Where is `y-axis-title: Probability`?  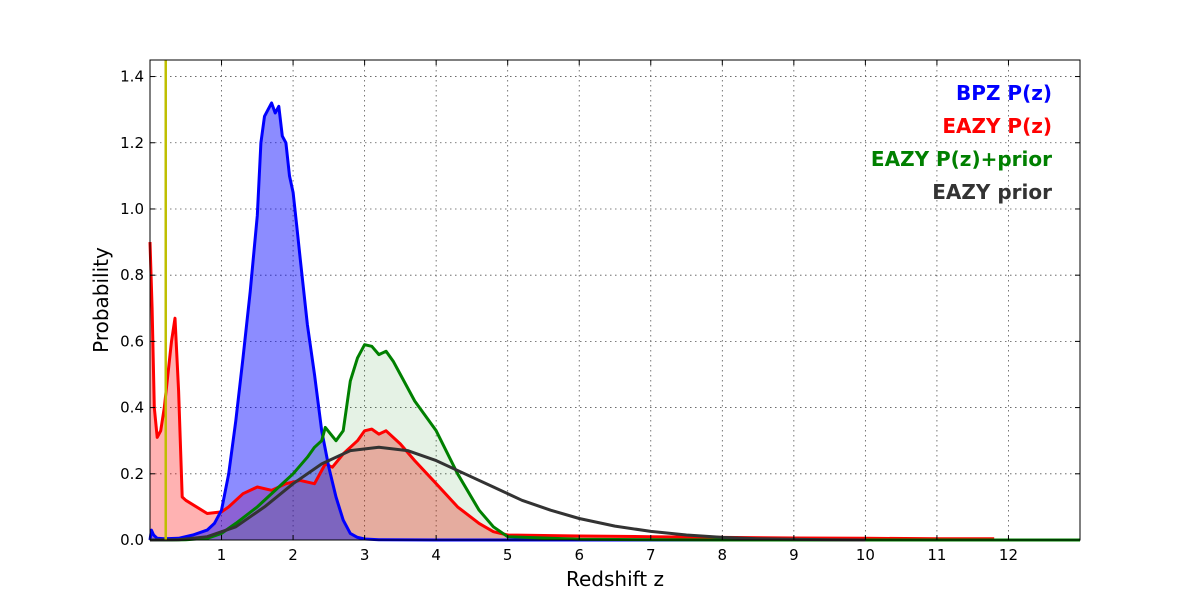 y-axis-title: Probability is located at coordinates (101, 300).